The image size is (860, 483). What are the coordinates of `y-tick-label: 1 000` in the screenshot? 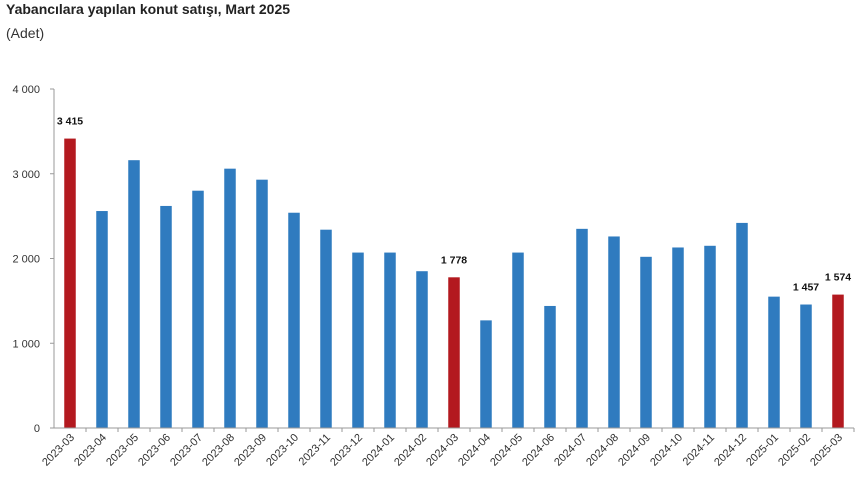 It's located at (26, 344).